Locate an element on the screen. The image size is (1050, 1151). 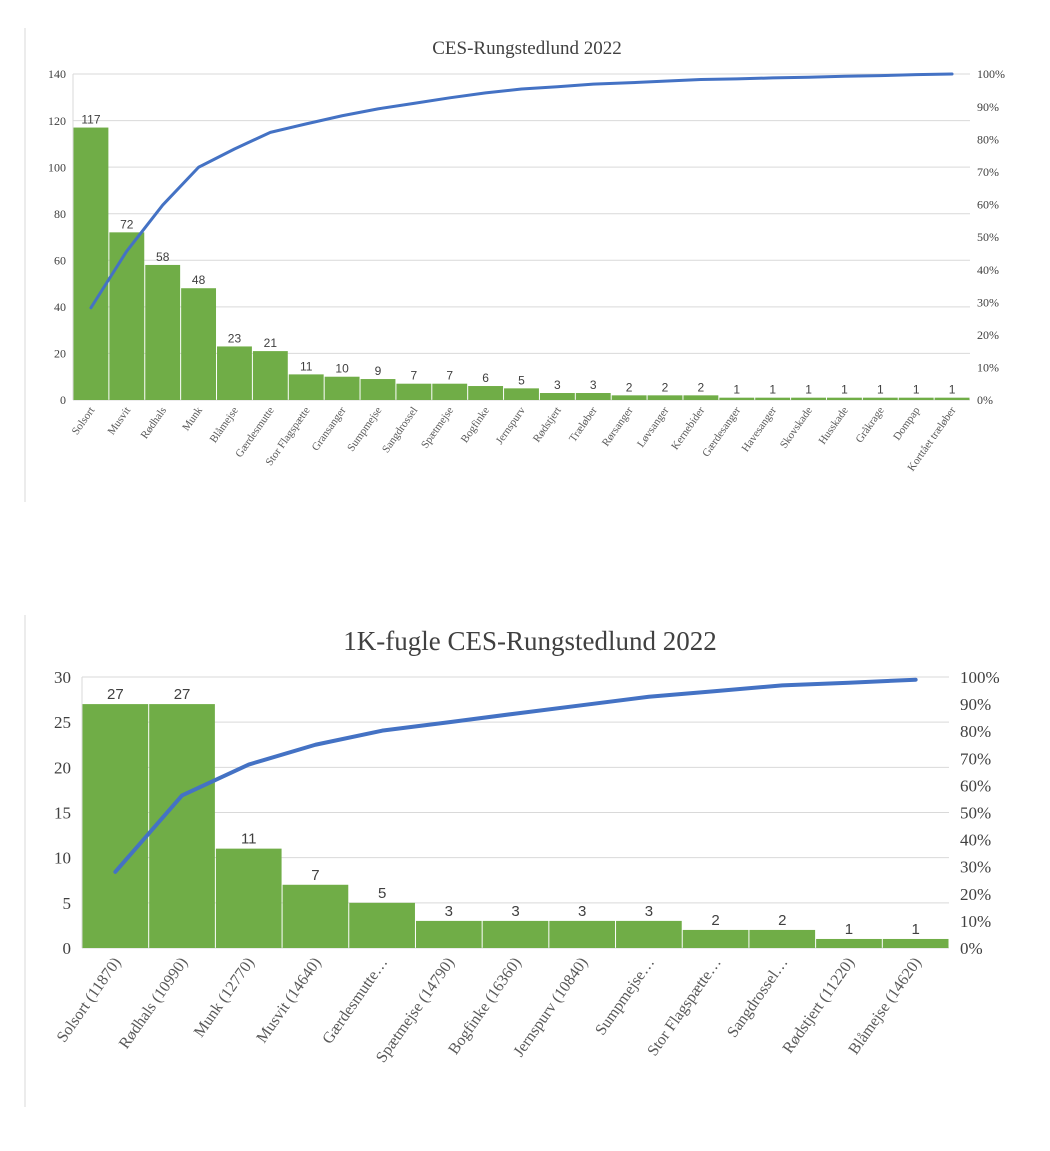
chart-1-x-category-label: Gråkrage is located at coordinates (869, 425).